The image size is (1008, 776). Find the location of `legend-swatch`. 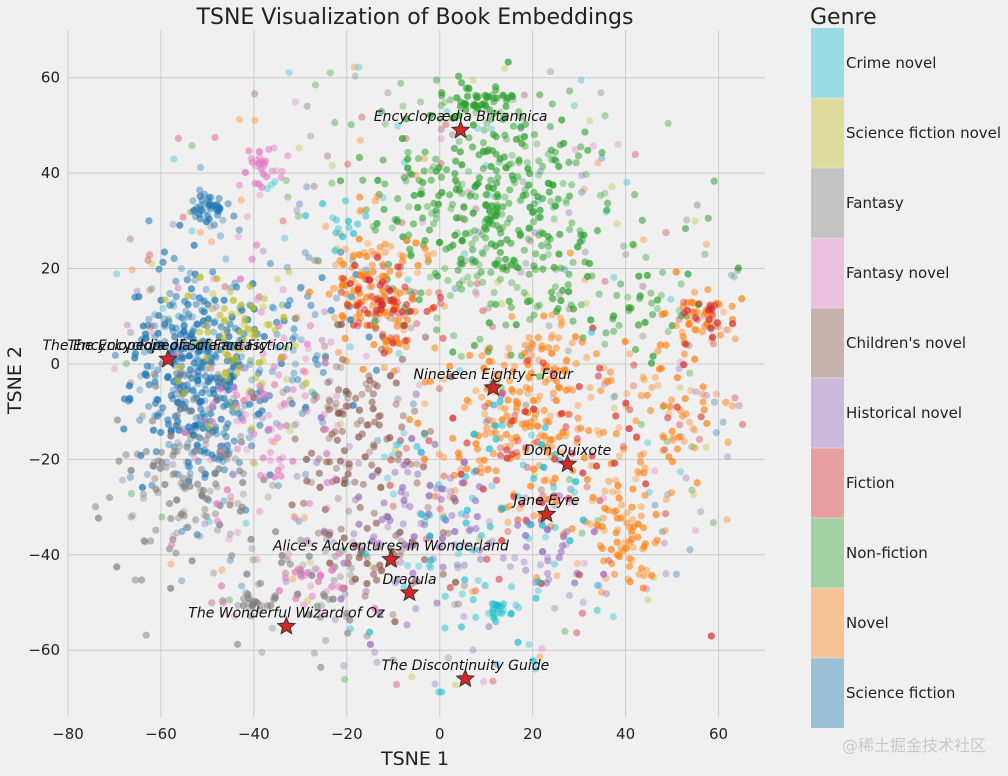

legend-swatch is located at coordinates (827, 413).